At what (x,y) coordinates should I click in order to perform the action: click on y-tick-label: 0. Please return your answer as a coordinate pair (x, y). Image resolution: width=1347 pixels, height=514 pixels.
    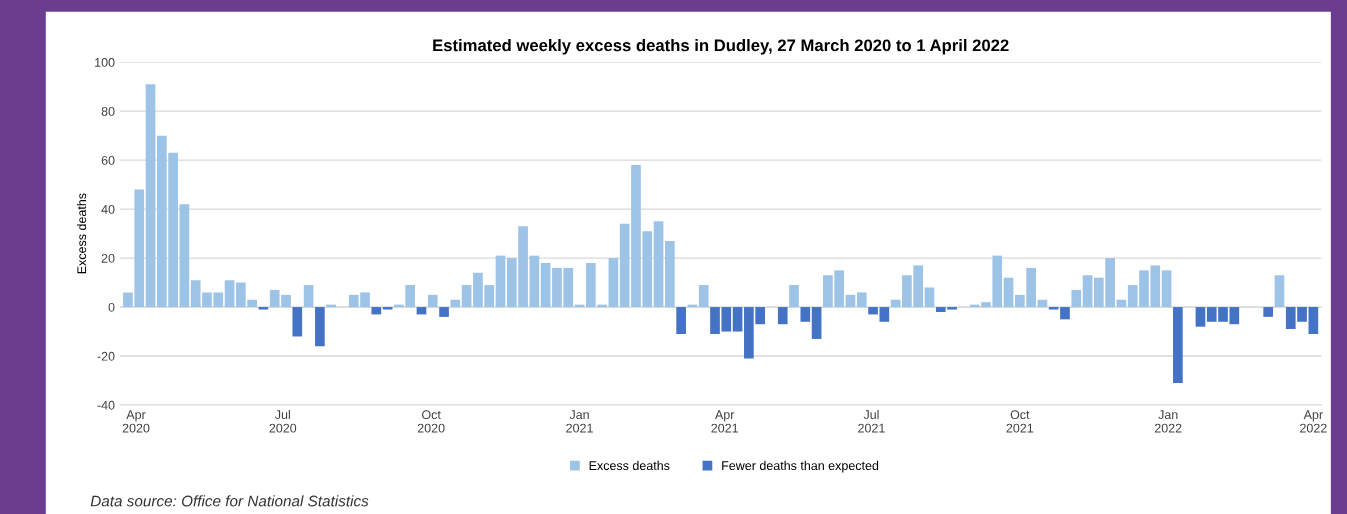
    Looking at the image, I should click on (111, 307).